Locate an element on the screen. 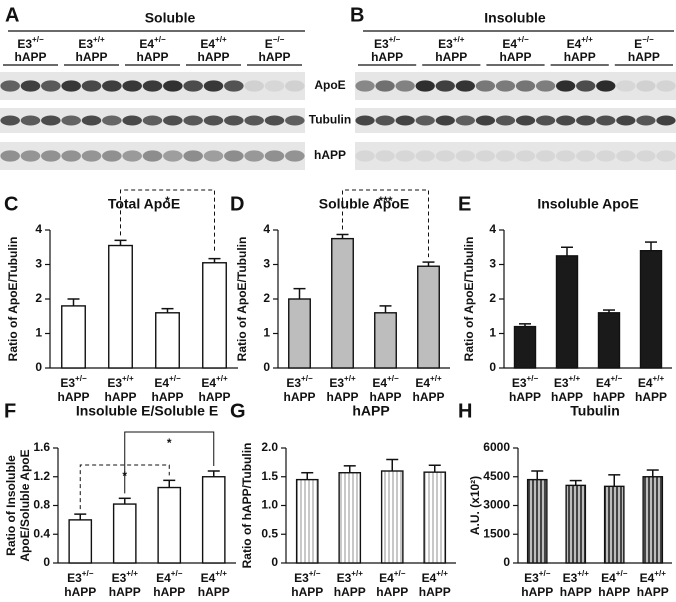  x-tick-label: E4+/− is located at coordinates (614, 577).